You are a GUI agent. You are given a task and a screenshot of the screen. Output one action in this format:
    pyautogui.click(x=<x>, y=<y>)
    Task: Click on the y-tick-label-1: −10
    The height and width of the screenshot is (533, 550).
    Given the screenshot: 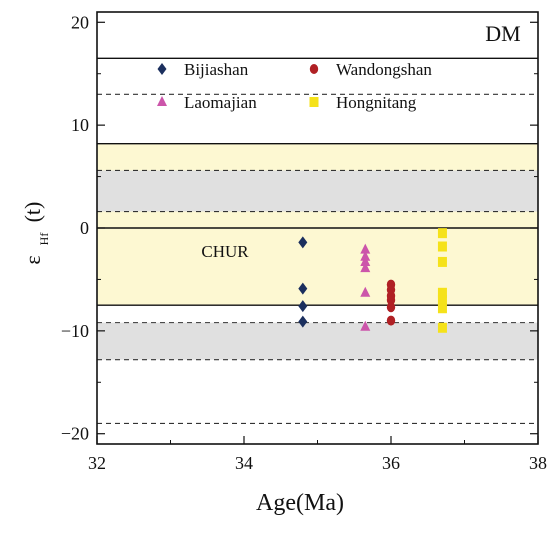 What is the action you would take?
    pyautogui.click(x=75, y=331)
    